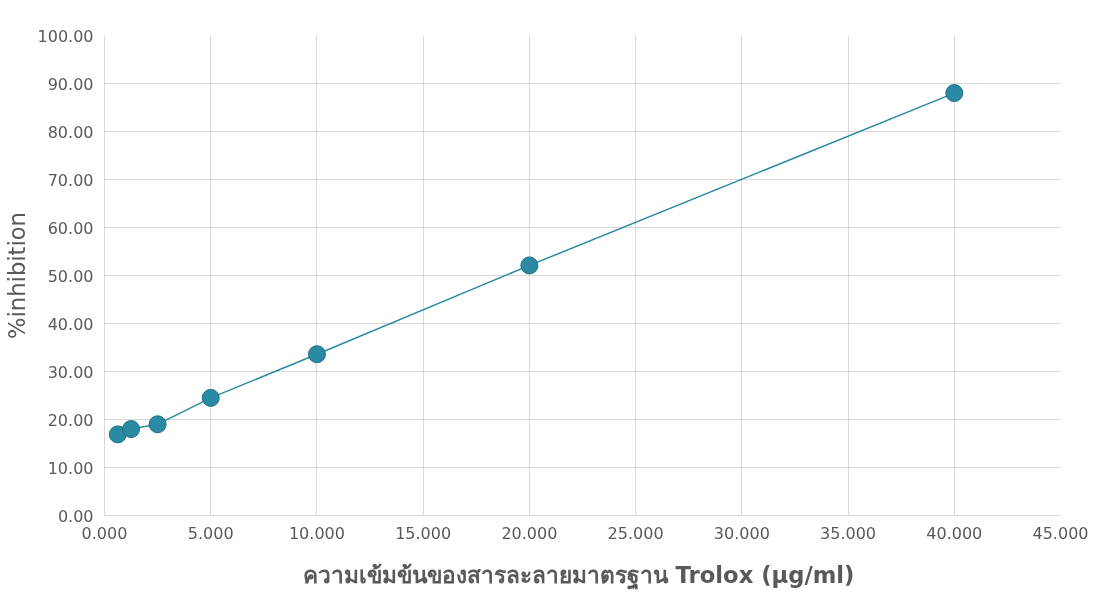  What do you see at coordinates (741, 533) in the screenshot?
I see `x-tick-label: 30.000` at bounding box center [741, 533].